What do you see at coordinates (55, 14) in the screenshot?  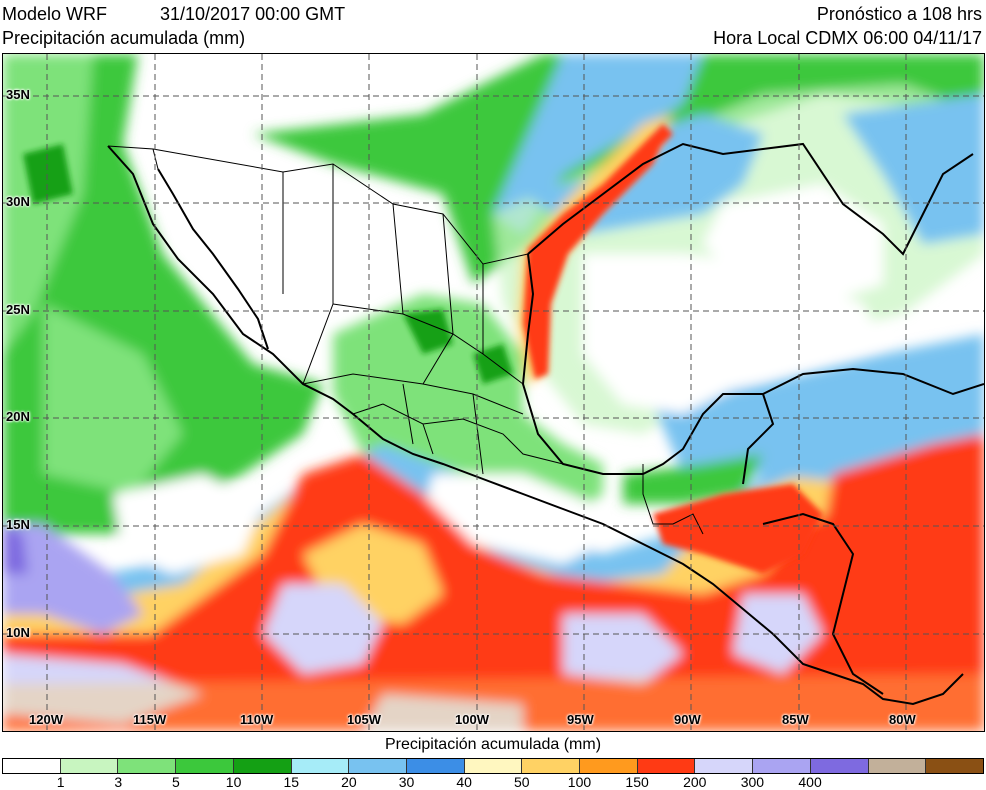 I see `model-name: Modelo WRF` at bounding box center [55, 14].